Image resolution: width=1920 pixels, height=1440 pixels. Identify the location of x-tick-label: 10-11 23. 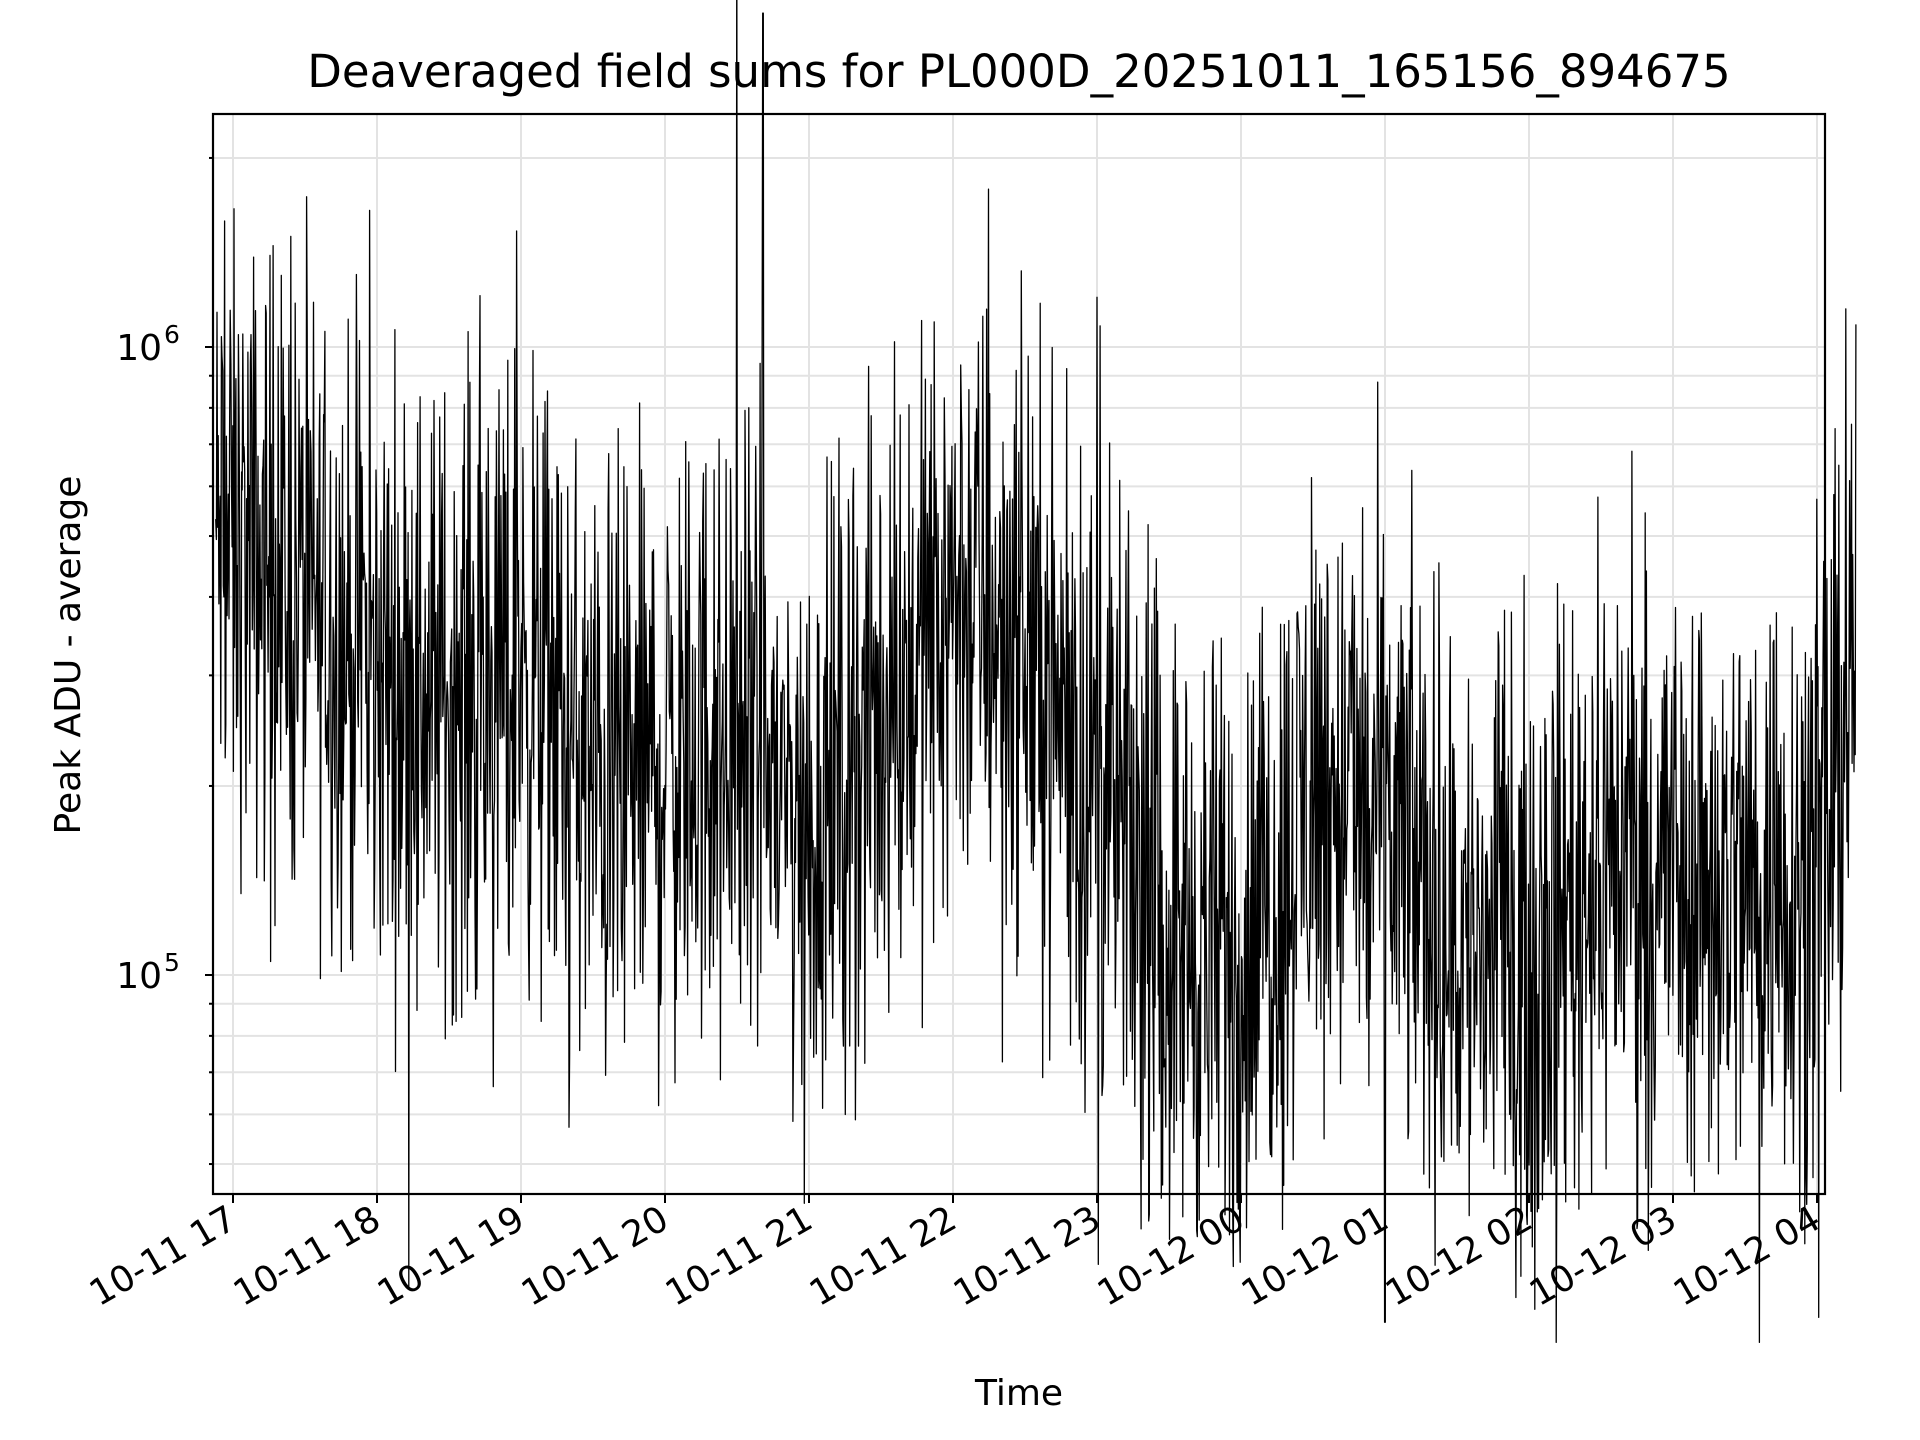
(1027, 1256).